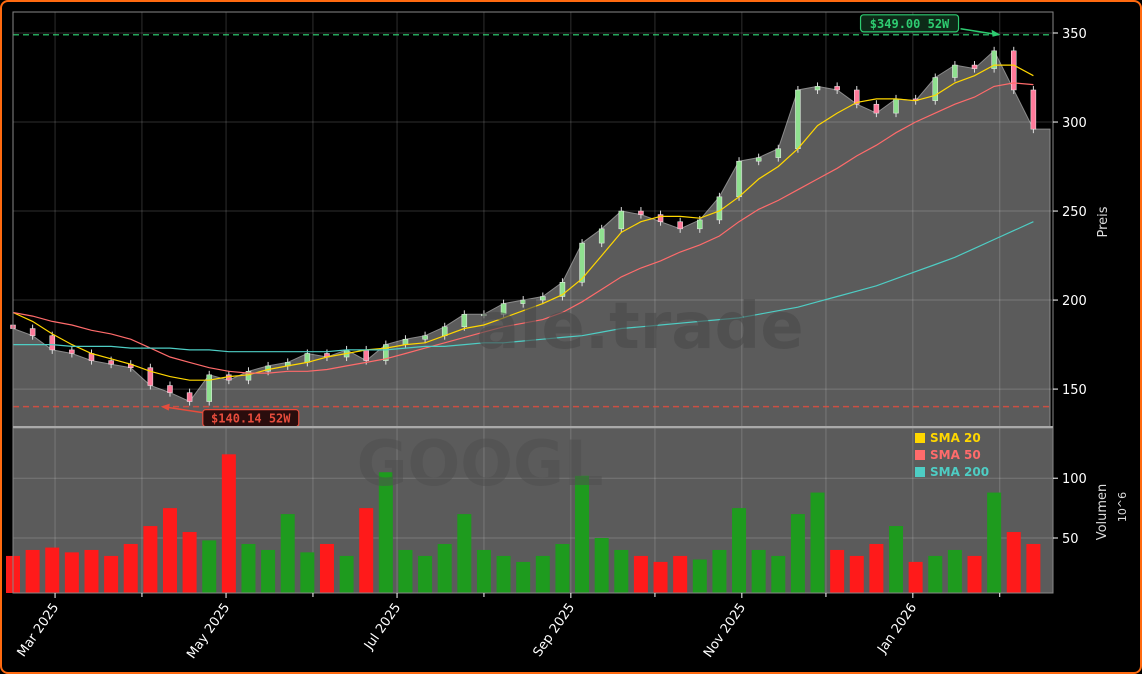 The height and width of the screenshot is (674, 1142). Describe the element at coordinates (1103, 221) in the screenshot. I see `price-ylabel: Preis` at that location.